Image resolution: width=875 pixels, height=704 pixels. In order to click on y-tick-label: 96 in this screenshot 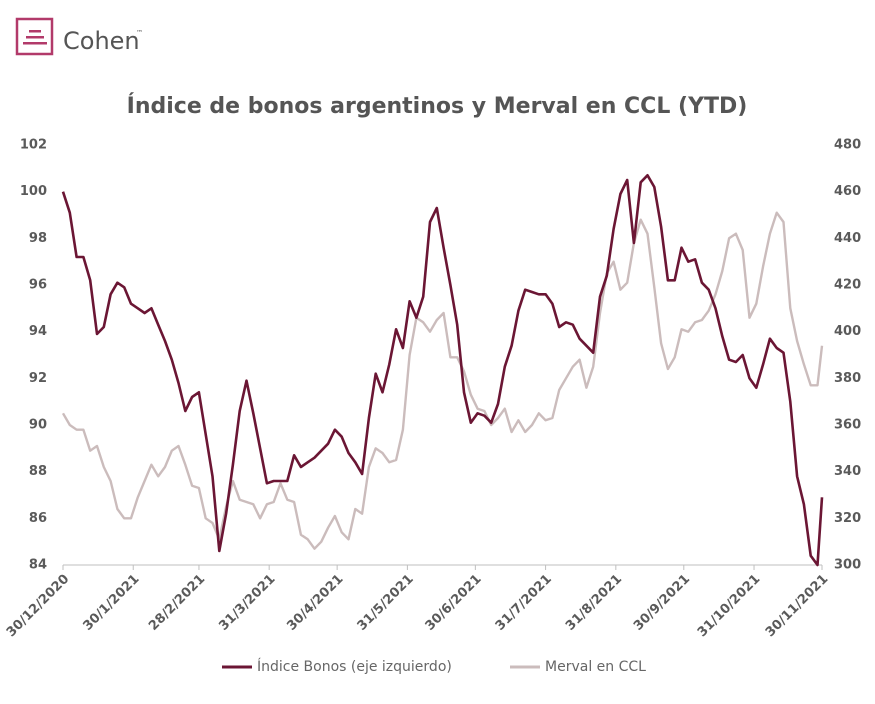, I will do `click(38, 285)`.